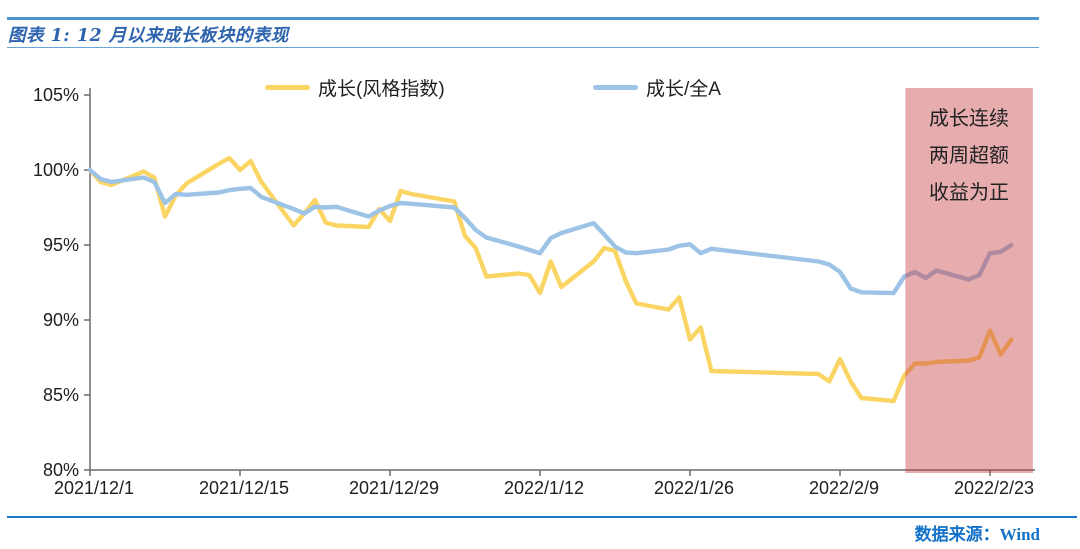  I want to click on x-tick-label: 2022/2/23, so click(994, 488).